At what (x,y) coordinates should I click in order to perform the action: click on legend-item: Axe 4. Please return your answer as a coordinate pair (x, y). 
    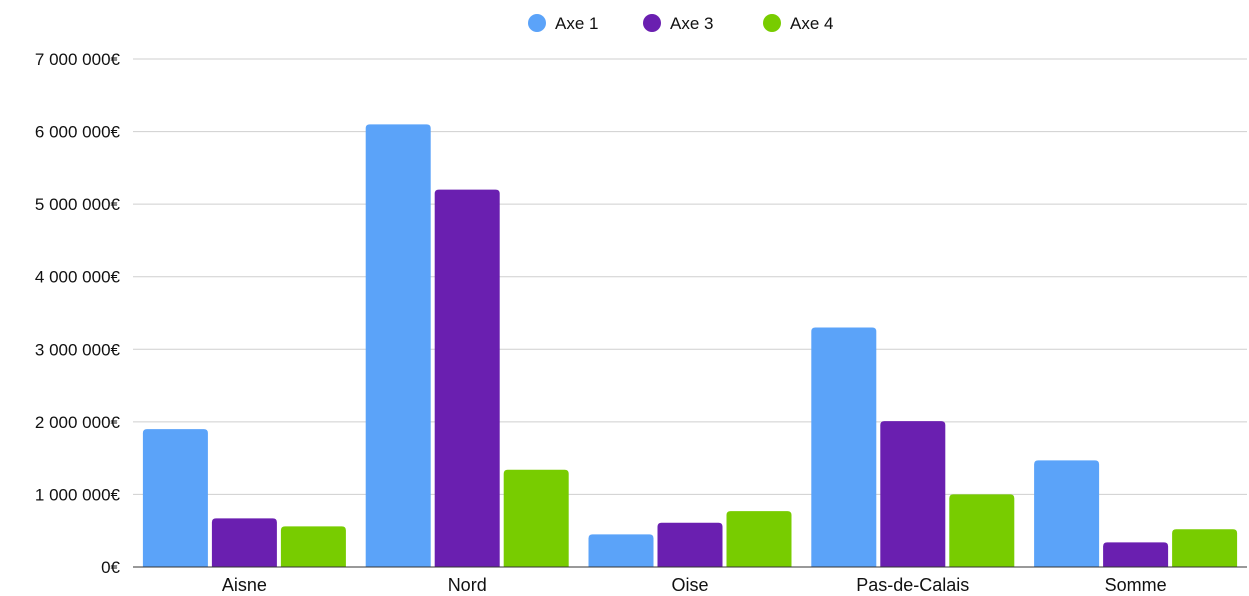
    Looking at the image, I should click on (798, 23).